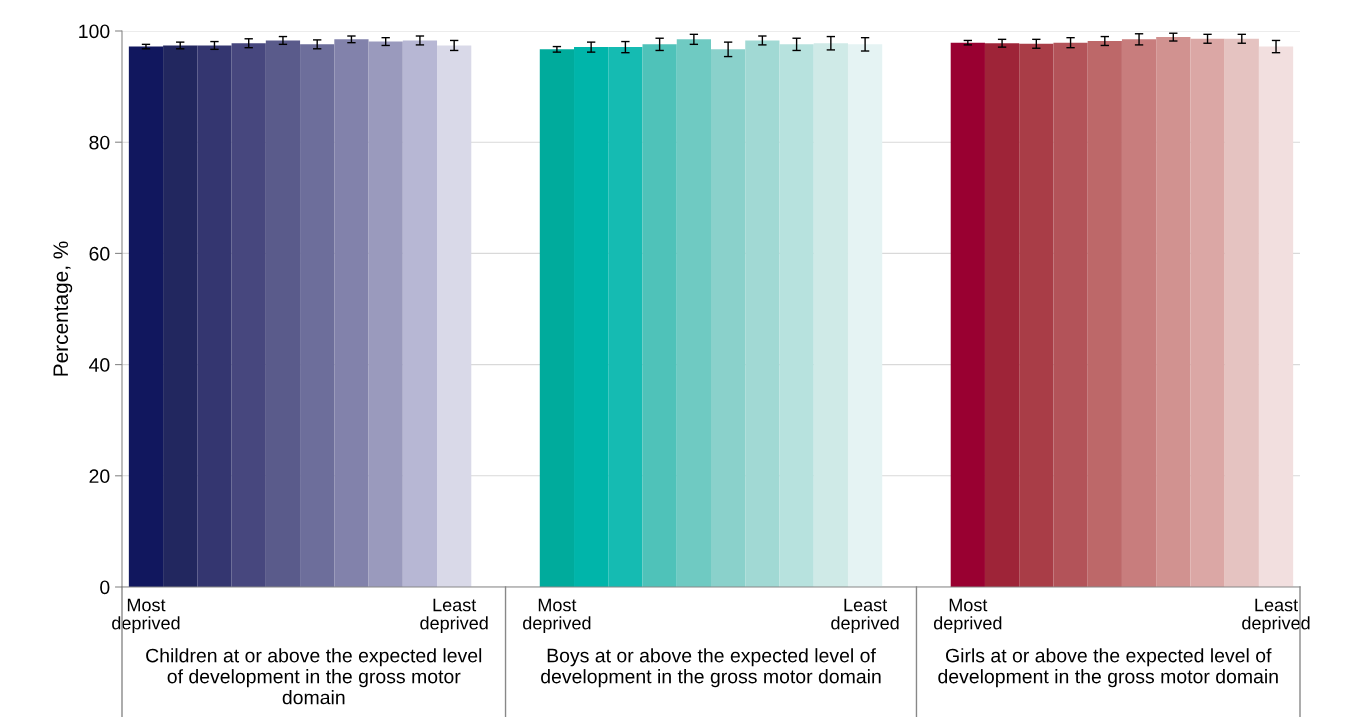 This screenshot has width=1350, height=717. I want to click on y-tick-label: 100, so click(94, 31).